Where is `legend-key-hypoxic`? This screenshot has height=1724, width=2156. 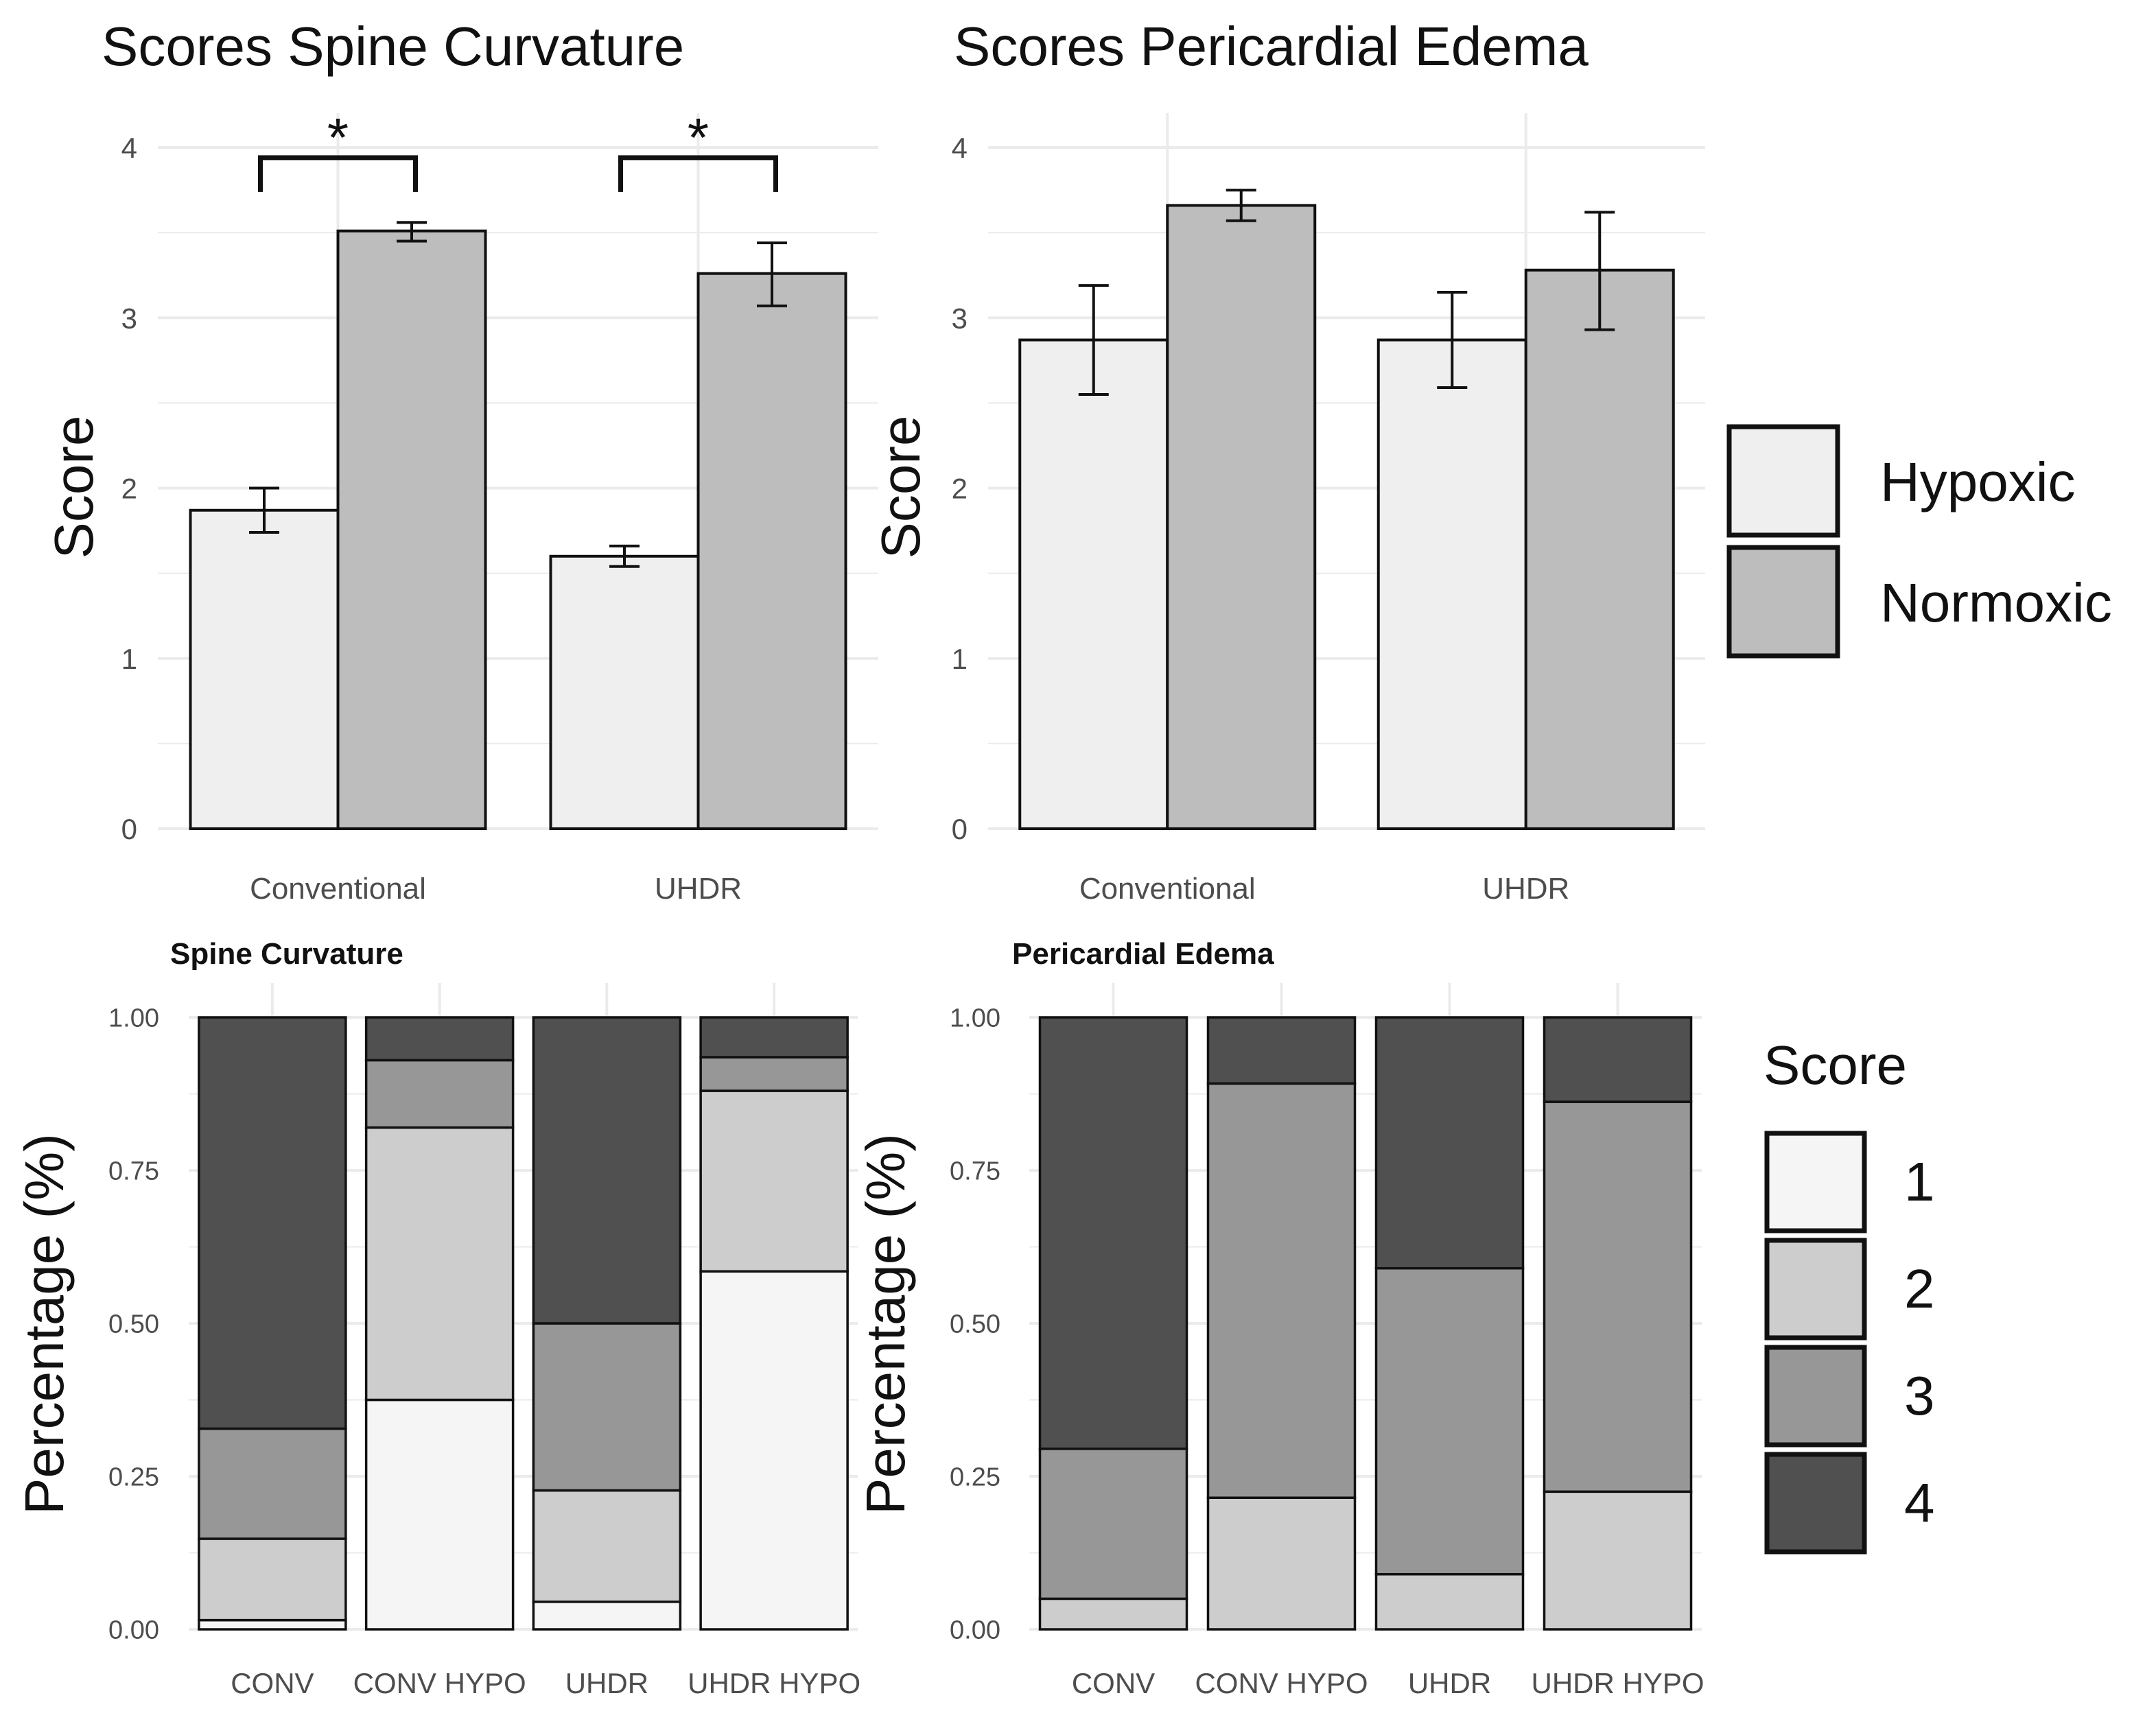
legend-key-hypoxic is located at coordinates (1783, 481).